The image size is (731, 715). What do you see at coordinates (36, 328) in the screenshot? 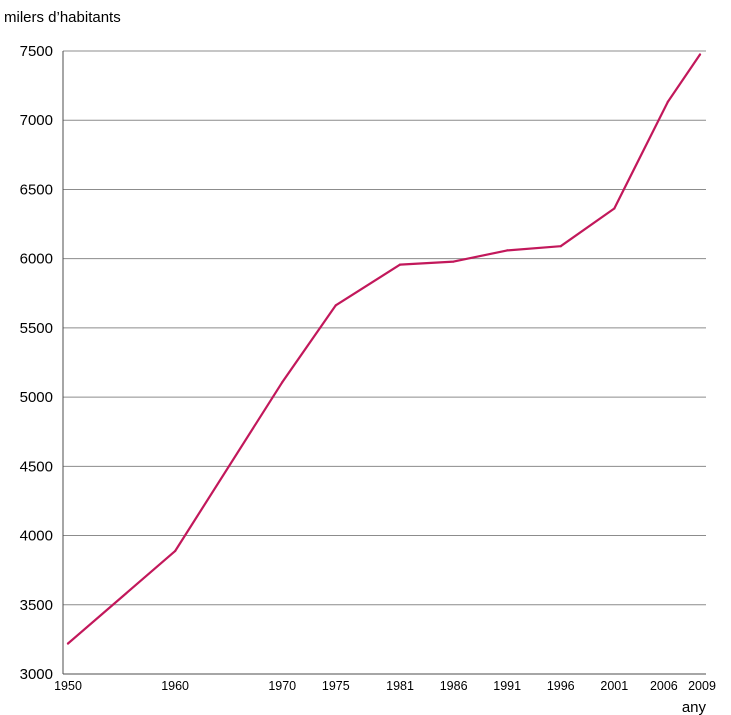
I see `y-tick-label: 5500` at bounding box center [36, 328].